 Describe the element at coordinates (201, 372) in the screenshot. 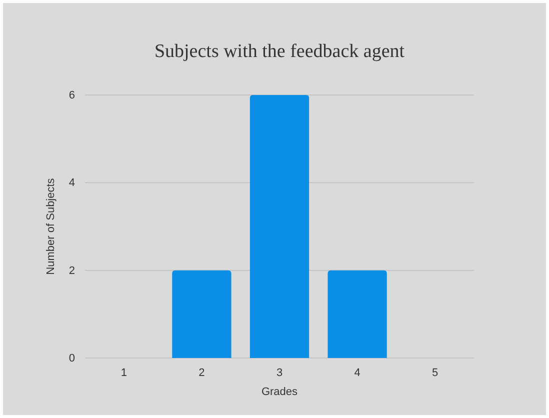

I see `x-tick-label: 2` at that location.